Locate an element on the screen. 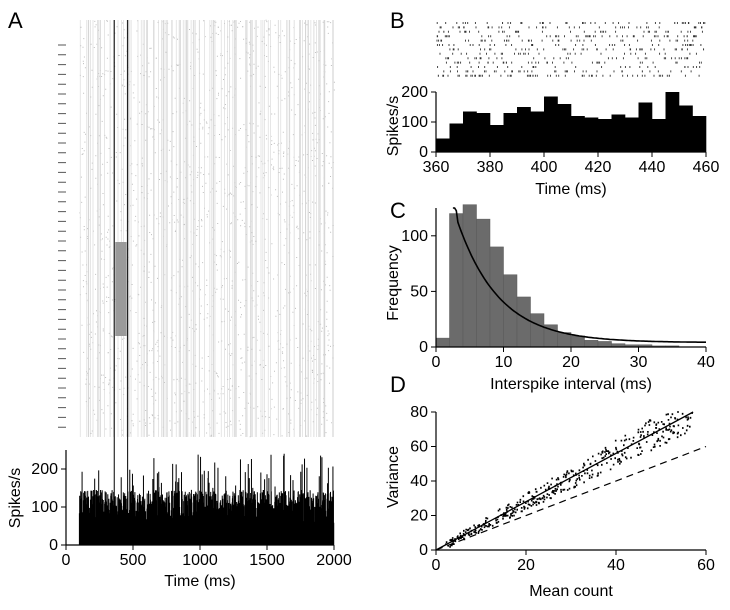 This screenshot has width=730, height=610. fit-line-solid is located at coordinates (564, 481).